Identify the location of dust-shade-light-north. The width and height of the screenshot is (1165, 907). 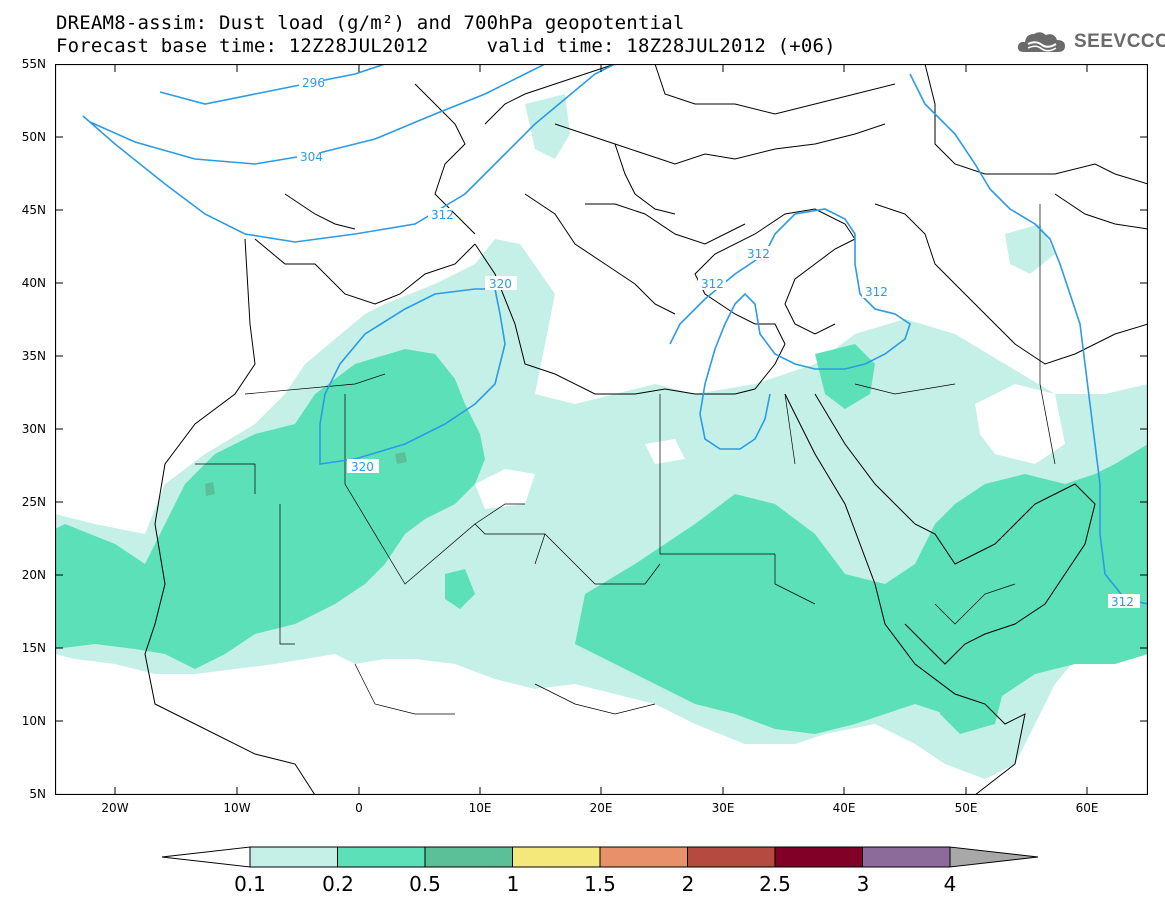
(547, 126).